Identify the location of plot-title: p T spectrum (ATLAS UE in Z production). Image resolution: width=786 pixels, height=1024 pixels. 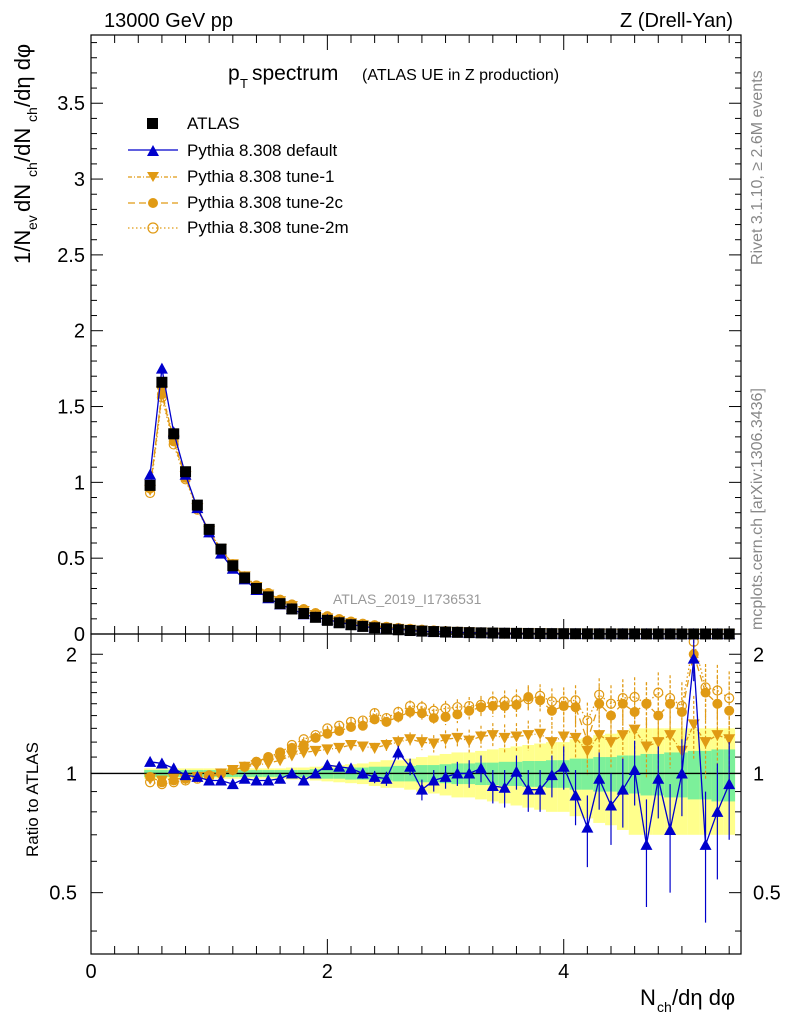
(393, 76).